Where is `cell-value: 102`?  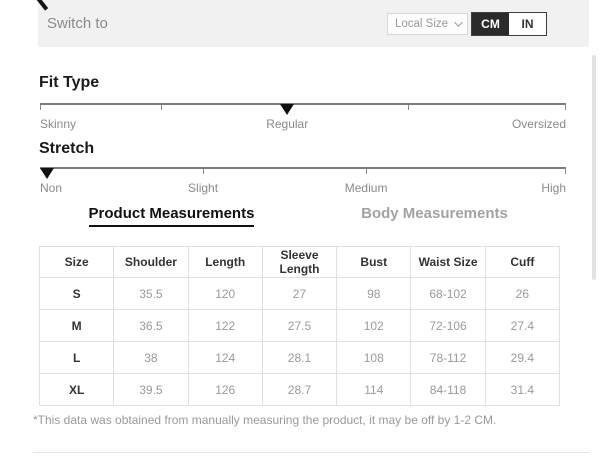 cell-value: 102 is located at coordinates (374, 325).